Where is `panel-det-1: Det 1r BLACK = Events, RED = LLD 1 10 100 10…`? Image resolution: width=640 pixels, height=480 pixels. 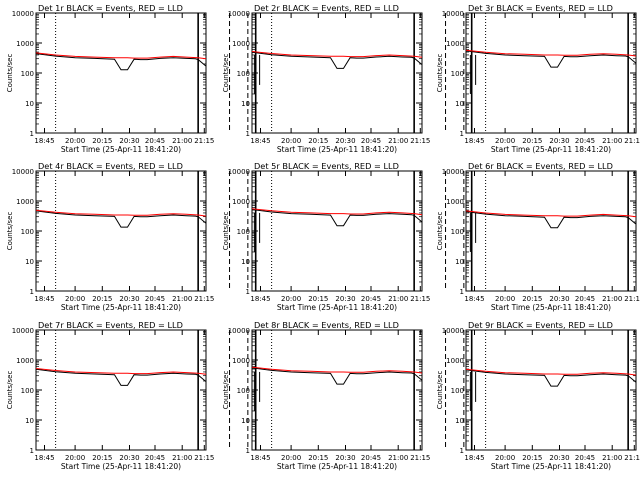 panel-det-1: Det 1r BLACK = Events, RED = LLD 1 10 100 10… is located at coordinates (133, 78).